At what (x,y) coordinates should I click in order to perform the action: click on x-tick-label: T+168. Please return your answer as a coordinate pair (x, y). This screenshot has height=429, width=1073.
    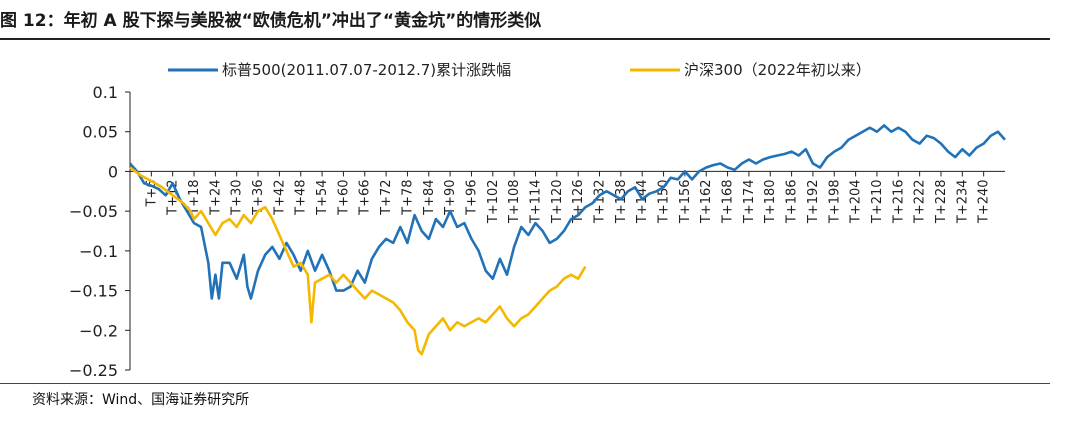
    Looking at the image, I should click on (728, 201).